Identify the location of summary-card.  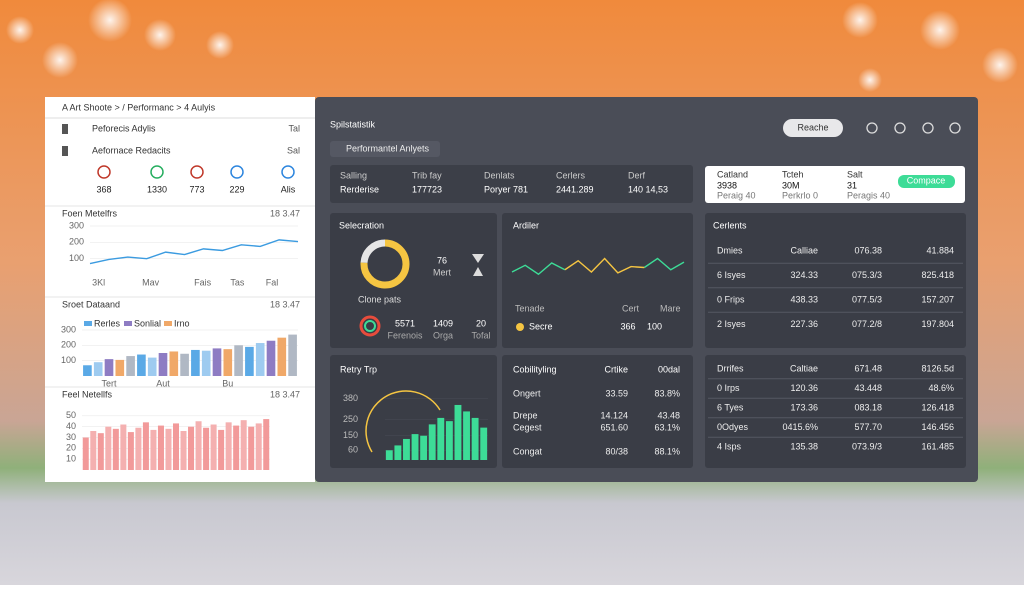
(835, 184).